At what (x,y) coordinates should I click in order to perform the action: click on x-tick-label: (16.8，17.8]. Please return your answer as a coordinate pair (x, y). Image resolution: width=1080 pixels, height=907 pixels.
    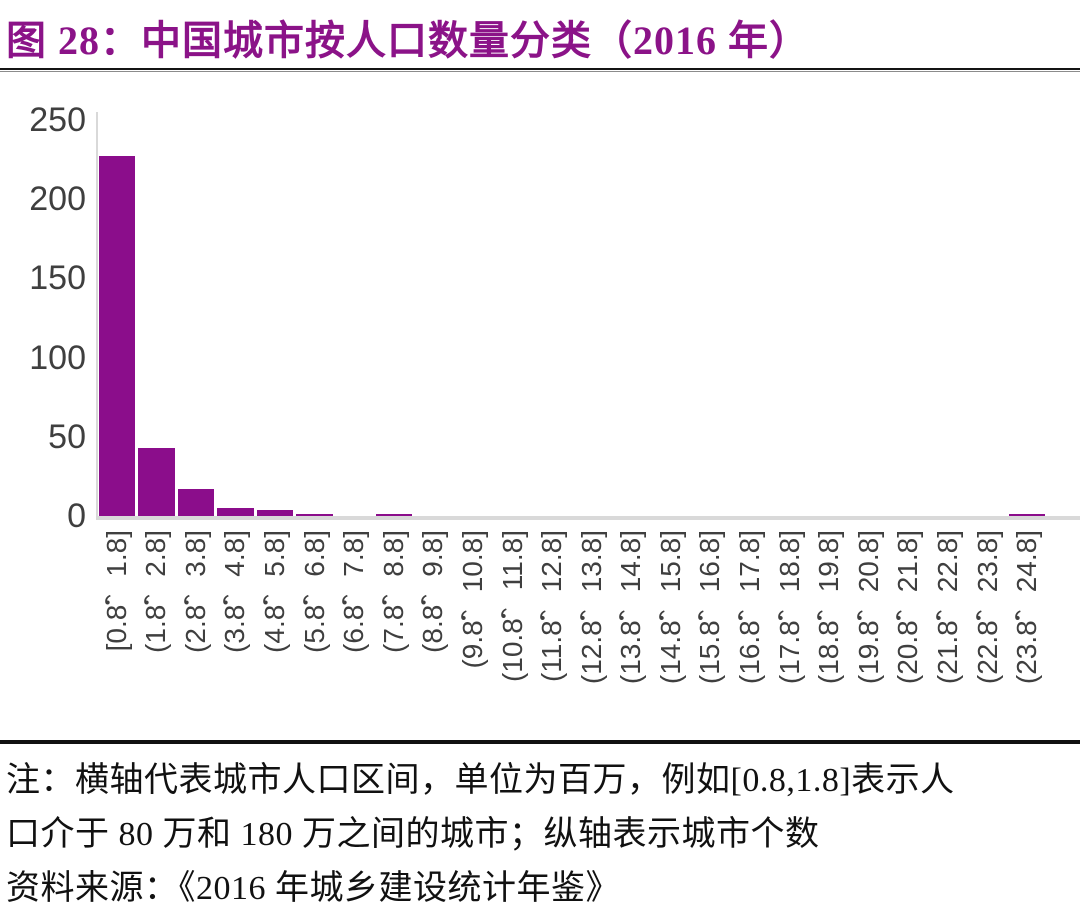
    Looking at the image, I should click on (750, 607).